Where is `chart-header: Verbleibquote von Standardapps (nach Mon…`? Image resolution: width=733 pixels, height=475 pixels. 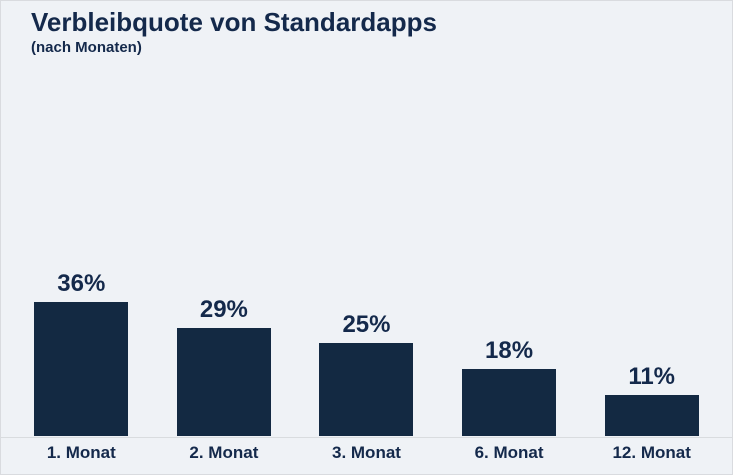 chart-header: Verbleibquote von Standardapps (nach Mon… is located at coordinates (234, 32).